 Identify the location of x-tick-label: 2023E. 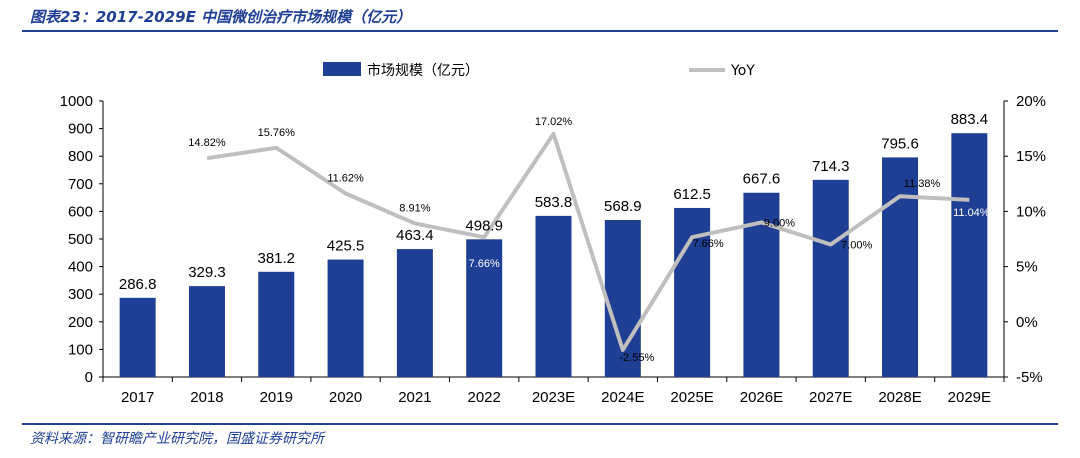
(553, 397).